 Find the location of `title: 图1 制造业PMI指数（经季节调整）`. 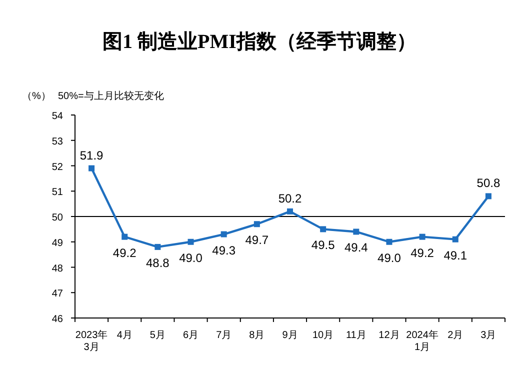

title: 图1 制造业PMI指数（经季节调整） is located at coordinates (259, 42).